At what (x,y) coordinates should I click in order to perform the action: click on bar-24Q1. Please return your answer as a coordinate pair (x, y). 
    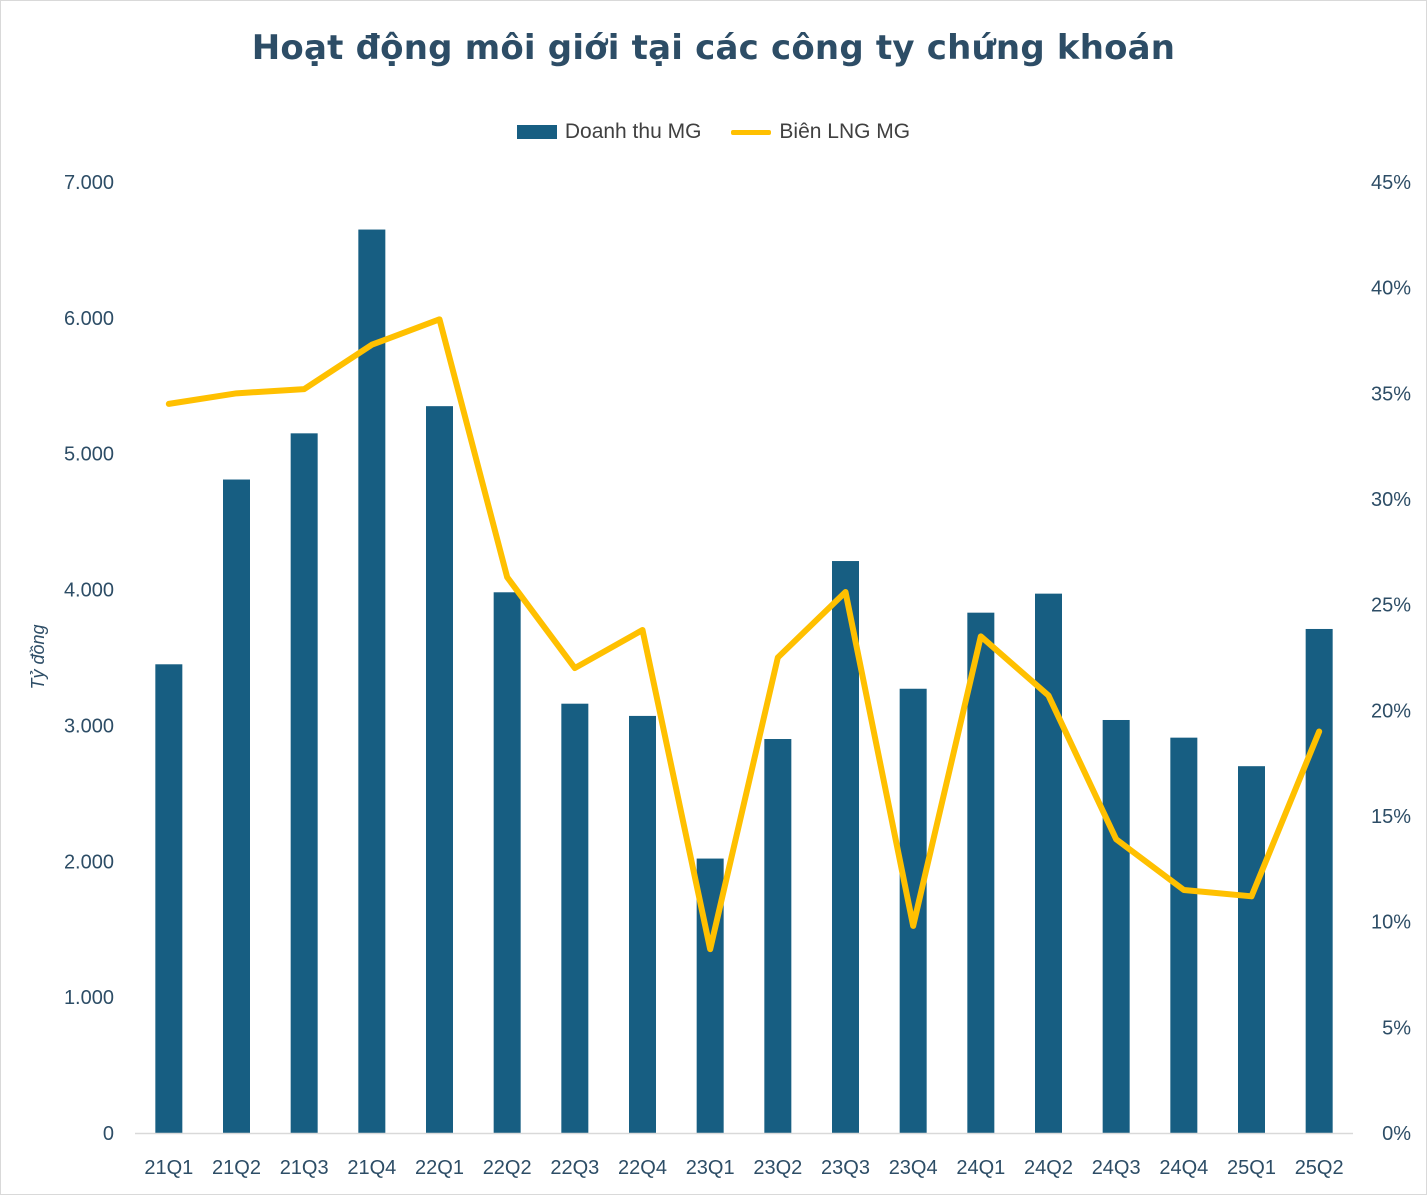
    Looking at the image, I should click on (981, 872).